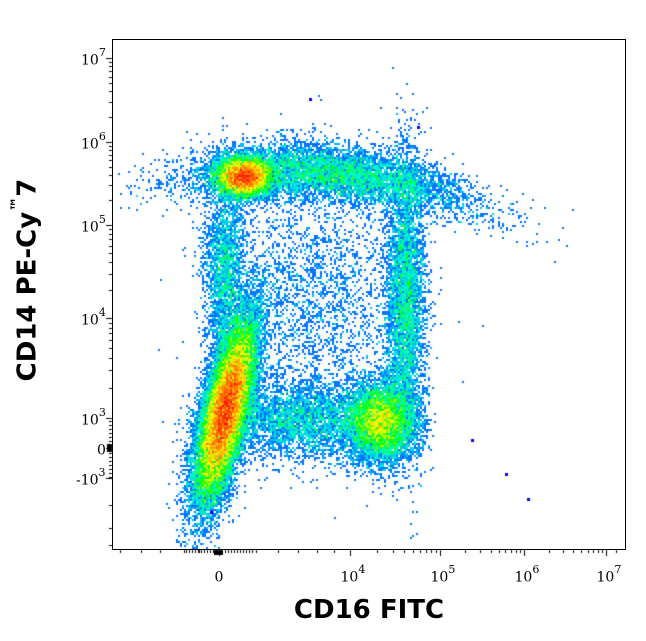 The height and width of the screenshot is (641, 646). I want to click on x-tick-label: 10⁷, so click(609, 574).